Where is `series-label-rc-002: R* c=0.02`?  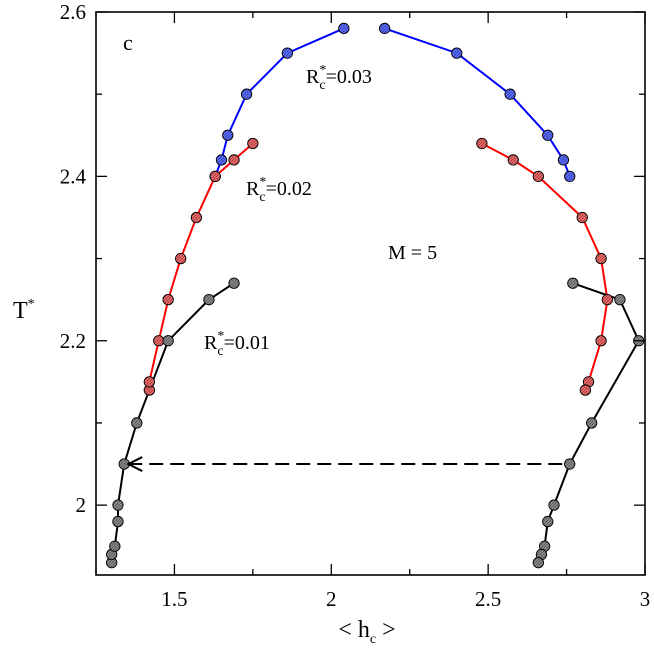 series-label-rc-002: R* c=0.02 is located at coordinates (279, 190).